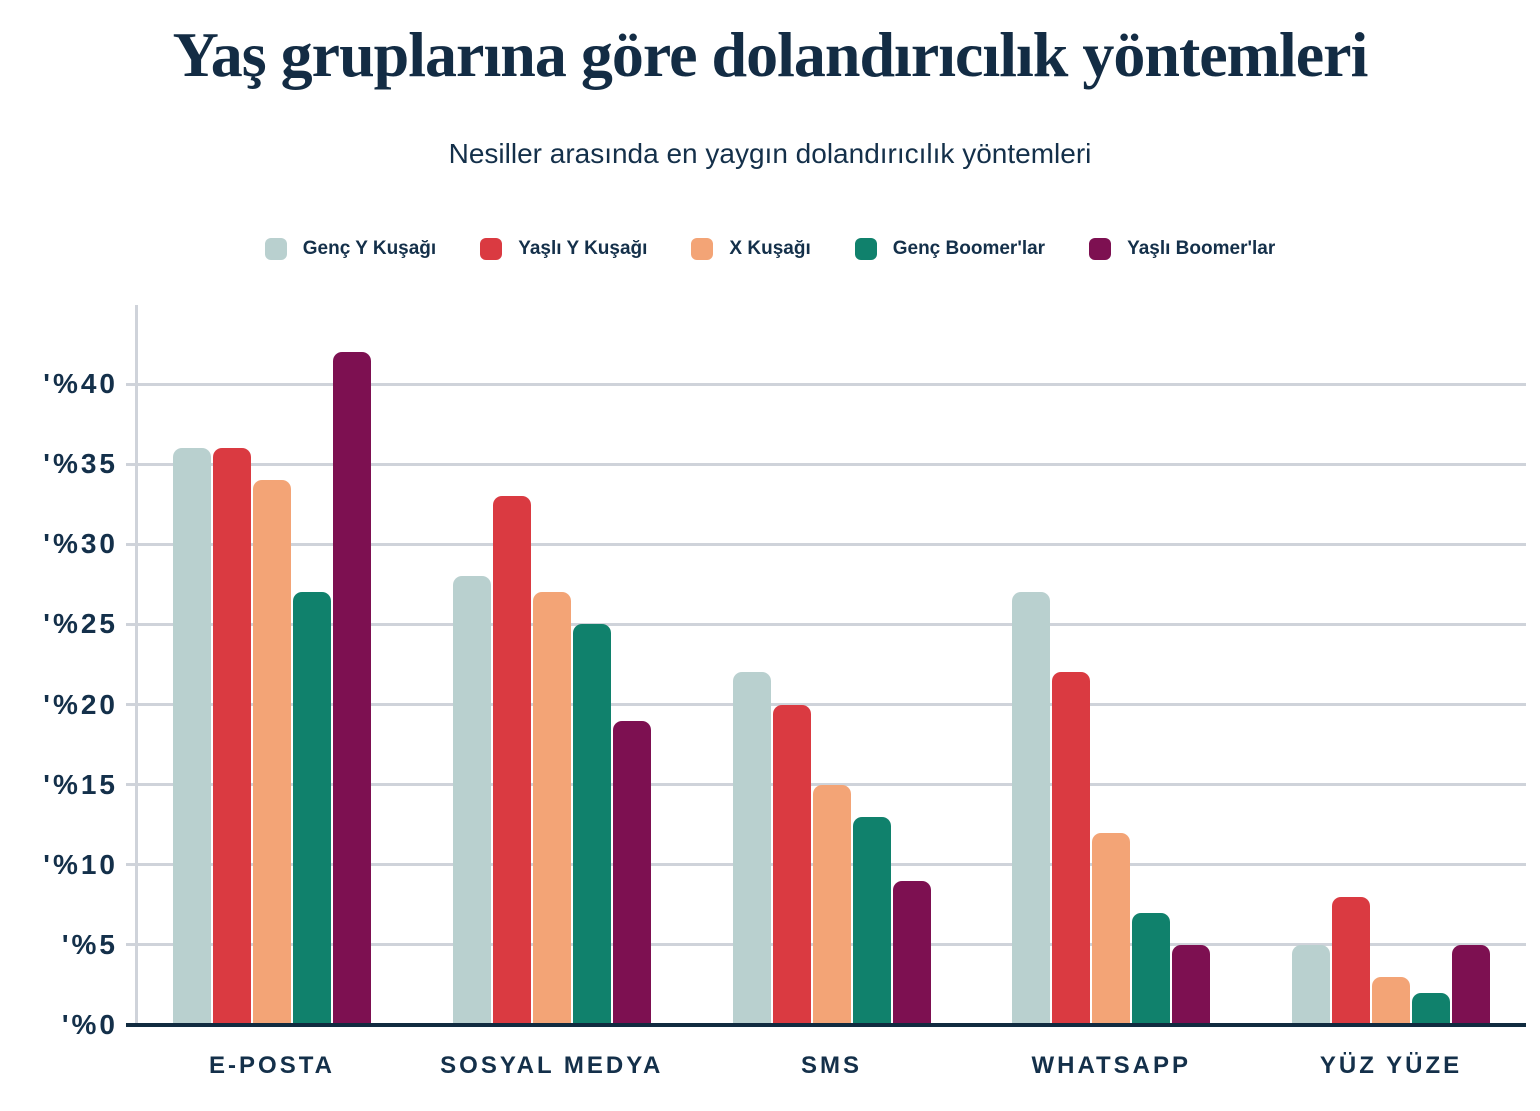 The height and width of the screenshot is (1111, 1540). What do you see at coordinates (272, 1065) in the screenshot?
I see `x-axis-label-E-POSTA: E-POSTA` at bounding box center [272, 1065].